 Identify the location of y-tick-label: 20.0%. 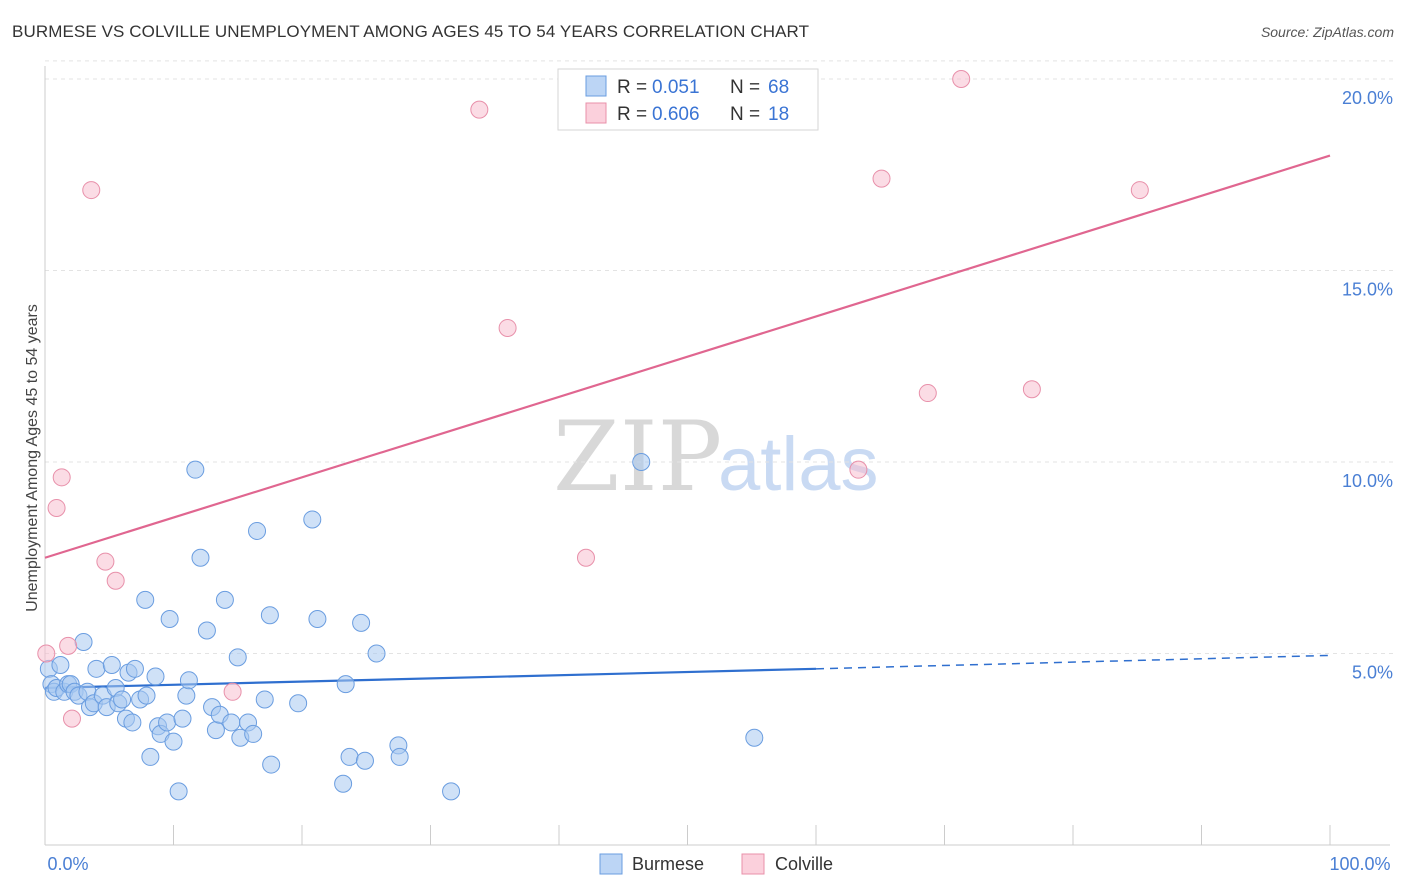
(1367, 98).